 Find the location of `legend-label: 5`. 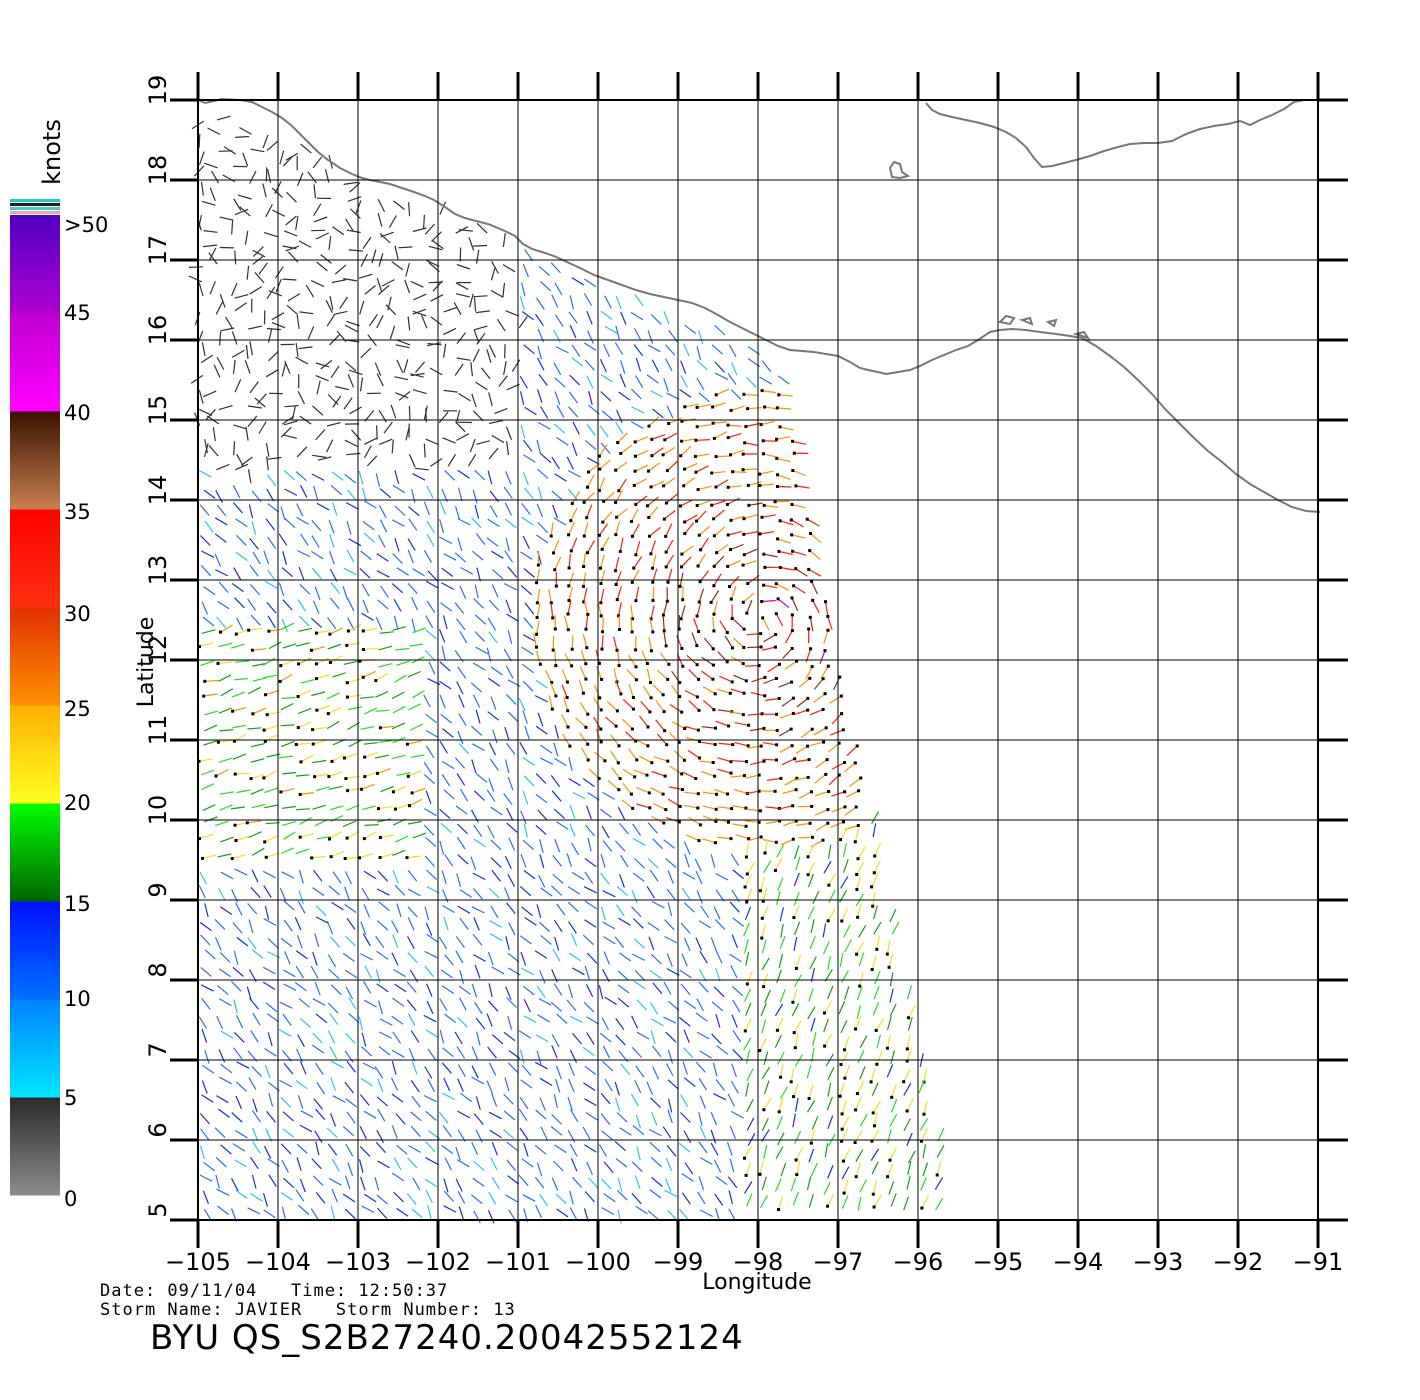

legend-label: 5 is located at coordinates (70, 1098).